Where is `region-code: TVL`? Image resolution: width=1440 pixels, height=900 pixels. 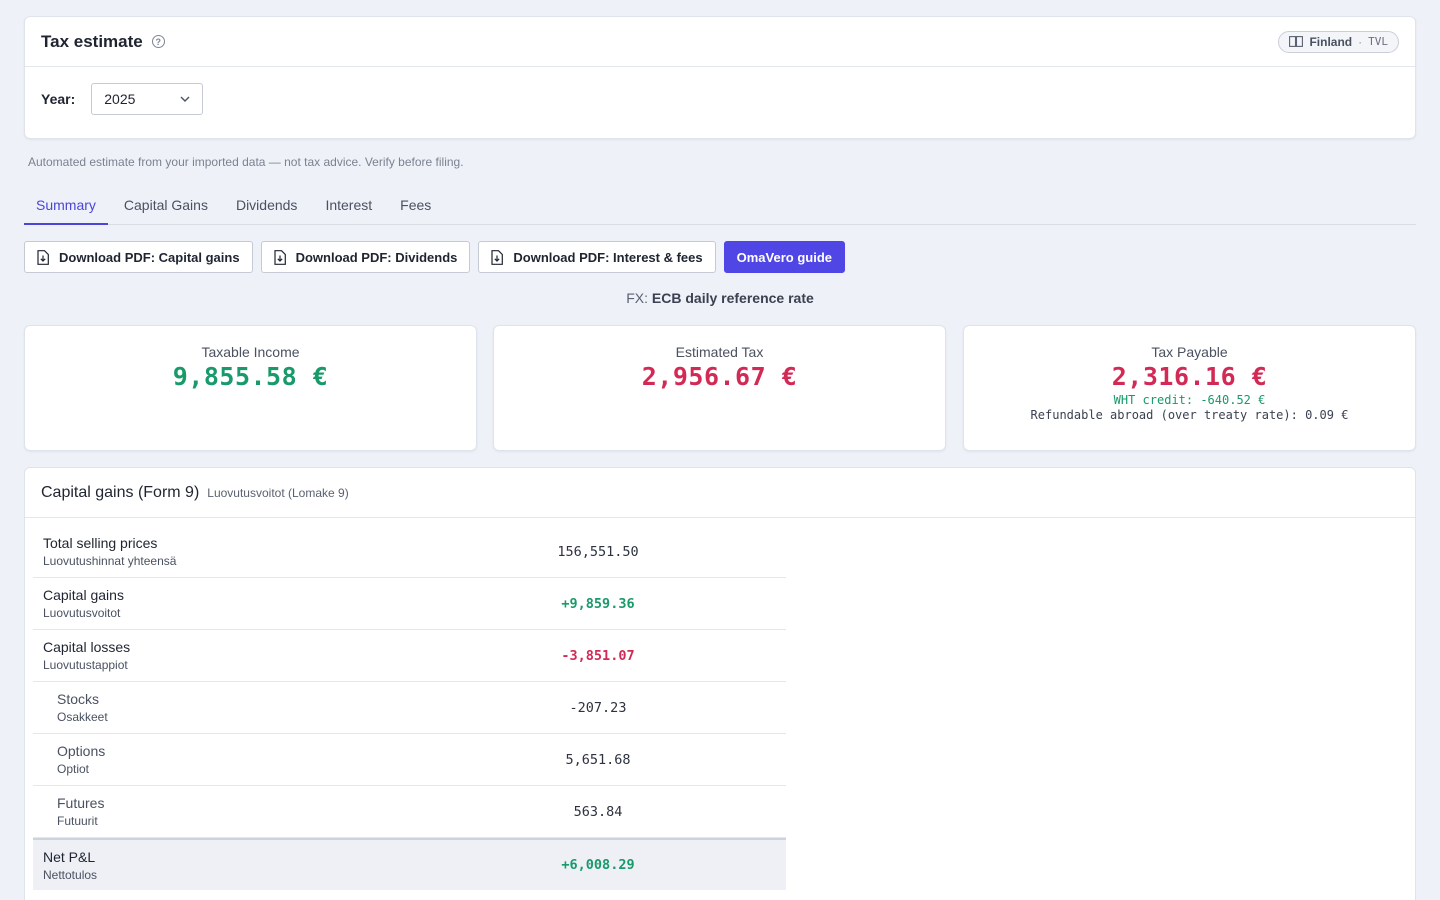 region-code: TVL is located at coordinates (1378, 41).